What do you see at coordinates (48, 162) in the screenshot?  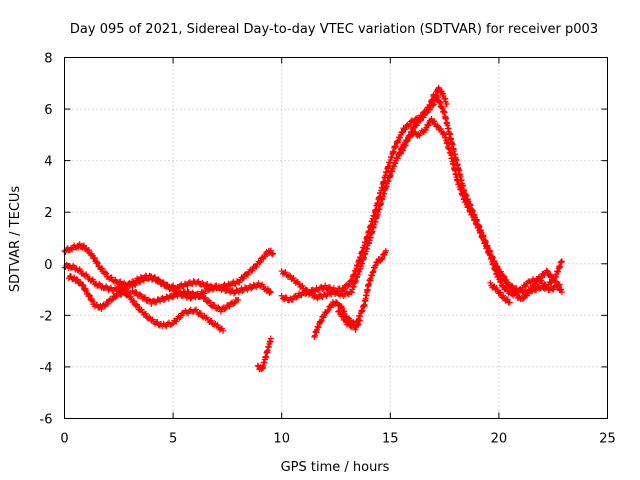 I see `y-tick-label: 4` at bounding box center [48, 162].